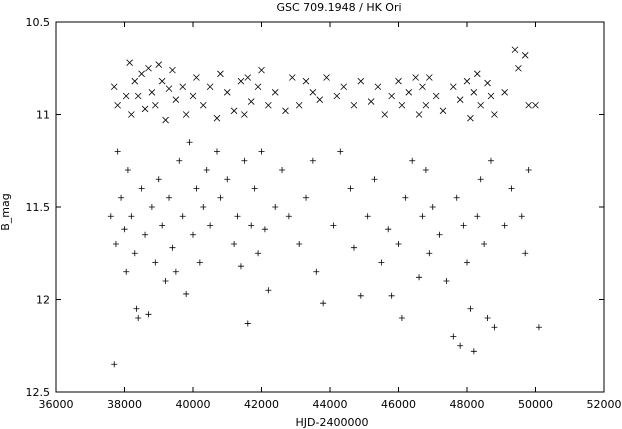 Image resolution: width=622 pixels, height=429 pixels. I want to click on x-tick-label: 48000, so click(467, 404).